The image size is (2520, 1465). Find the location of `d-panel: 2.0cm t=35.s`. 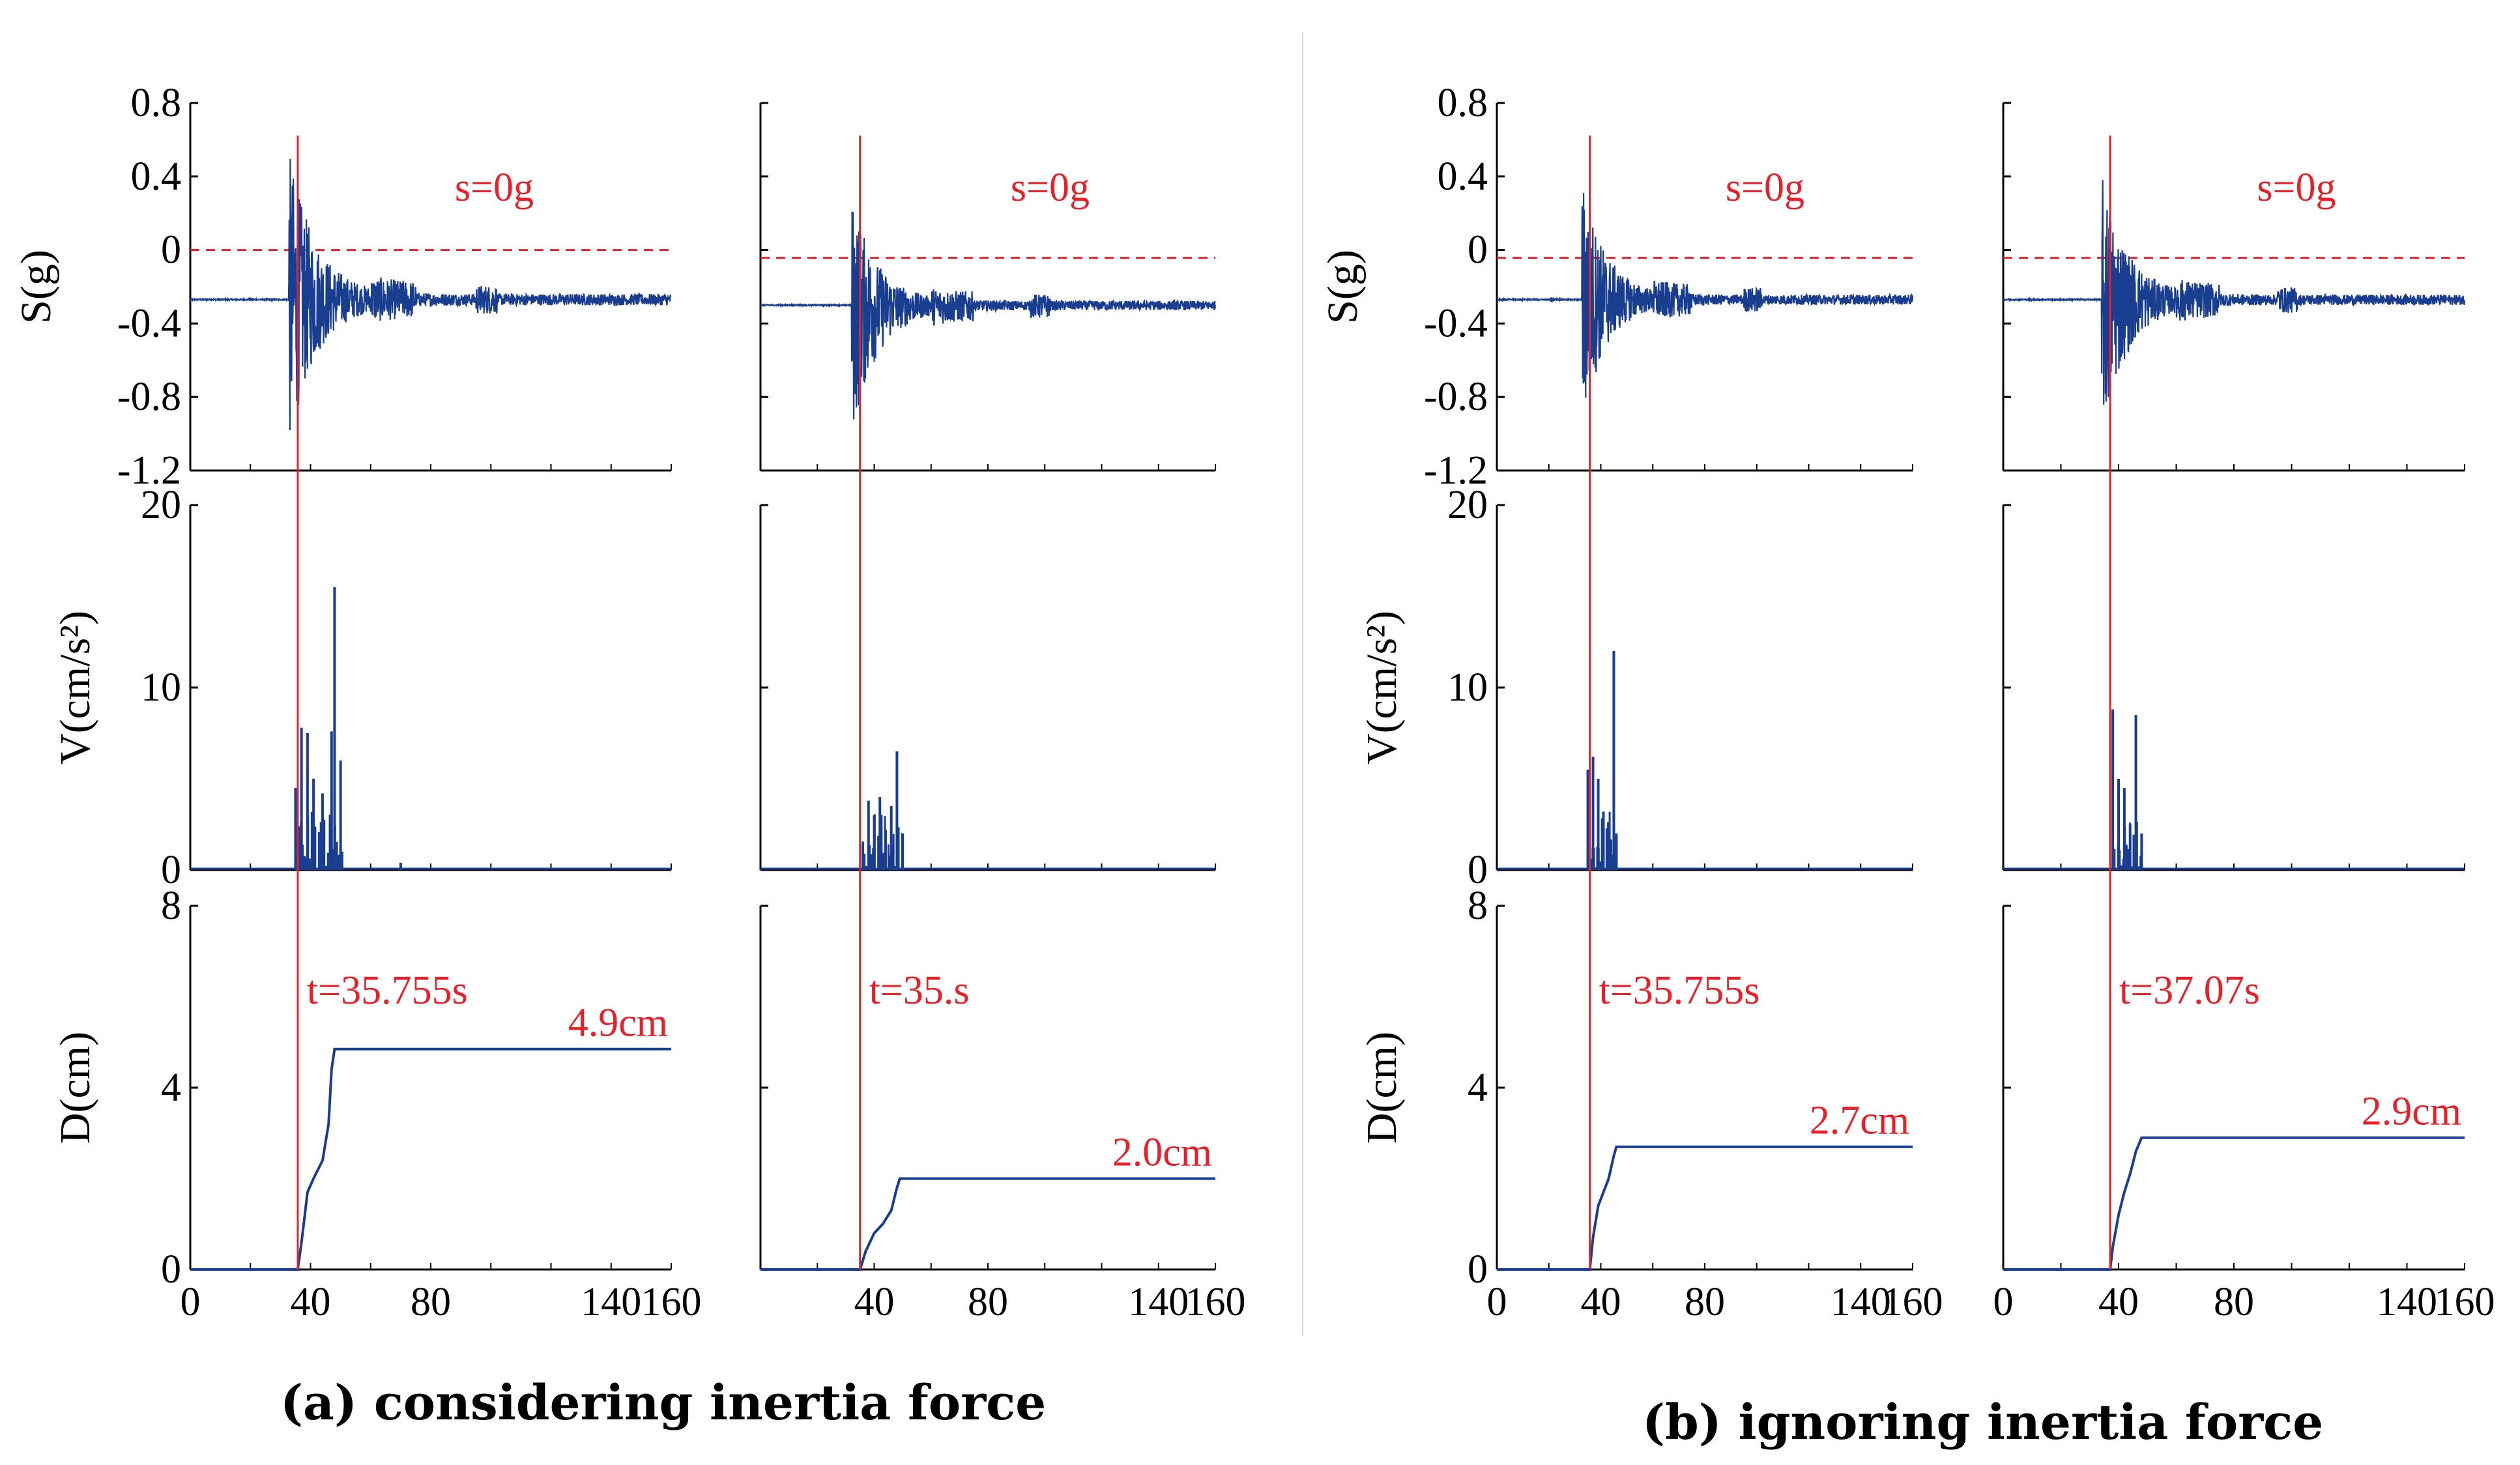

d-panel: 2.0cm t=35.s is located at coordinates (987, 1088).